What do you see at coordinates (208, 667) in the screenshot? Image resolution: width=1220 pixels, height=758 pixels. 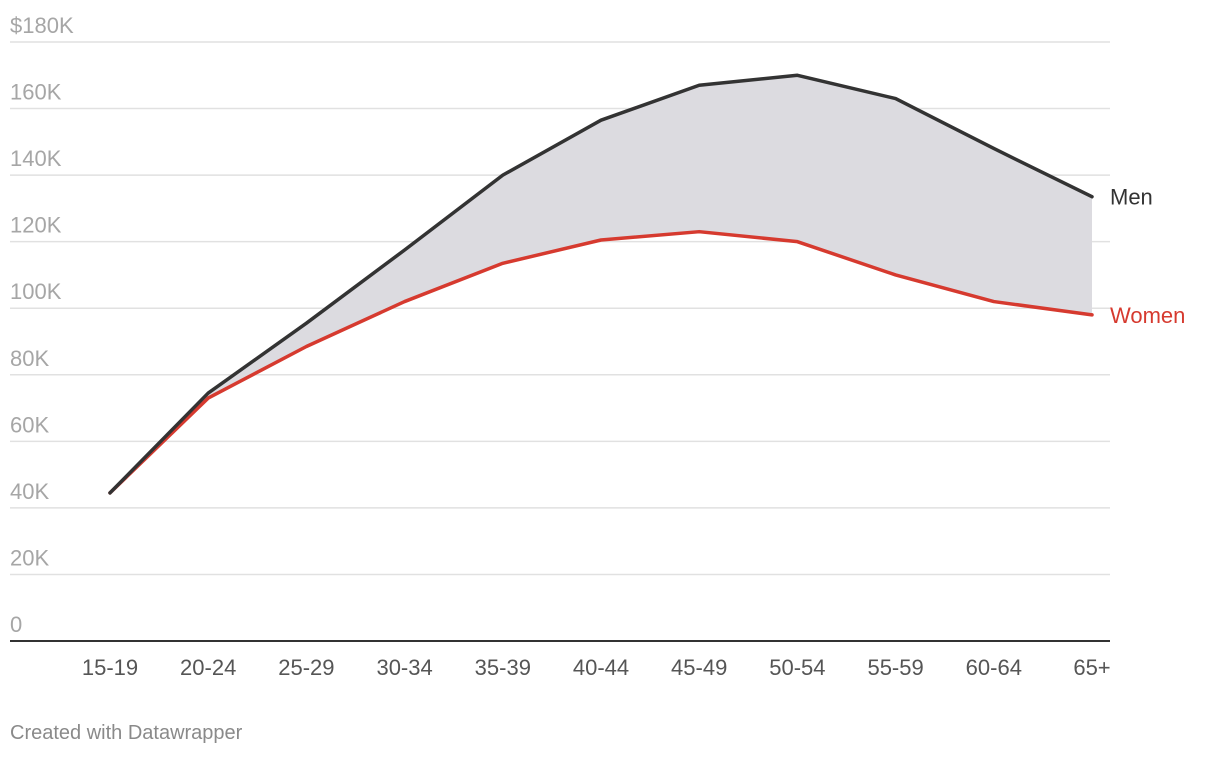 I see `x-tick-label: 20-24` at bounding box center [208, 667].